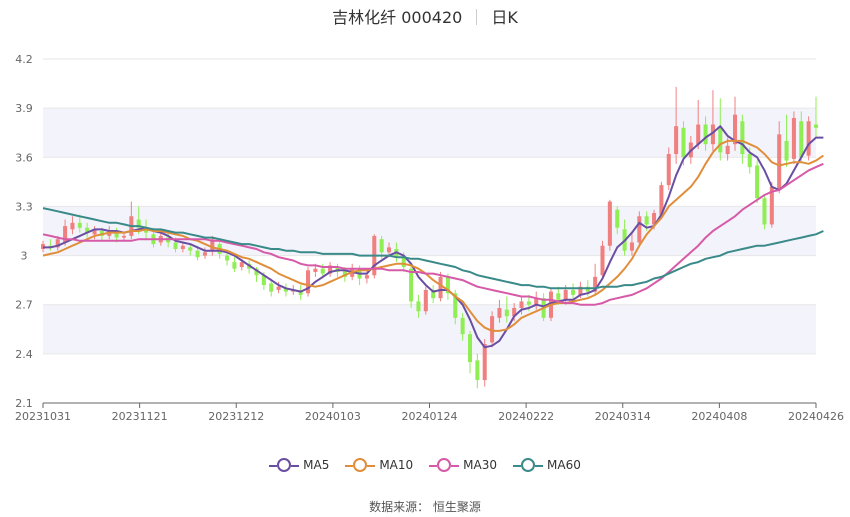  What do you see at coordinates (24, 231) in the screenshot?
I see `y-axis: 4.2 3.9 3.6 3.3 3 2.7 2.4 2.1` at bounding box center [24, 231].